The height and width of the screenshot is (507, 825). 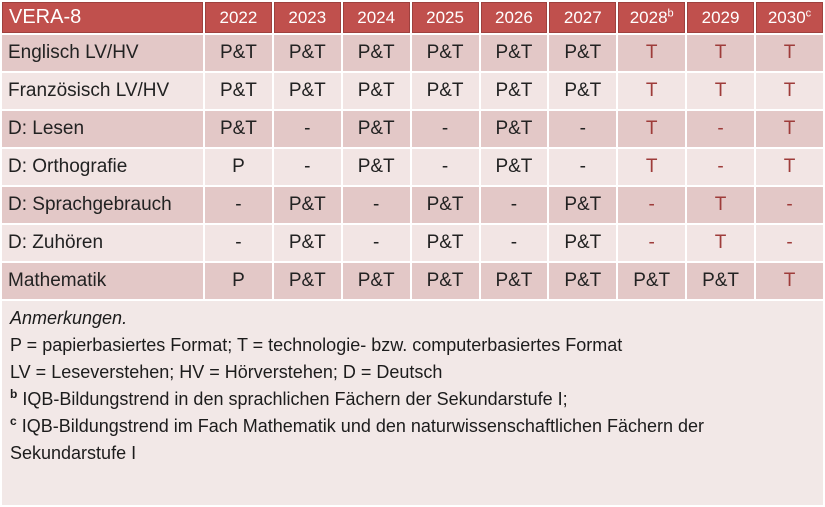 I want to click on table-row: D: Orthografie P - P&T - P&T - T - T, so click(x=412, y=167).